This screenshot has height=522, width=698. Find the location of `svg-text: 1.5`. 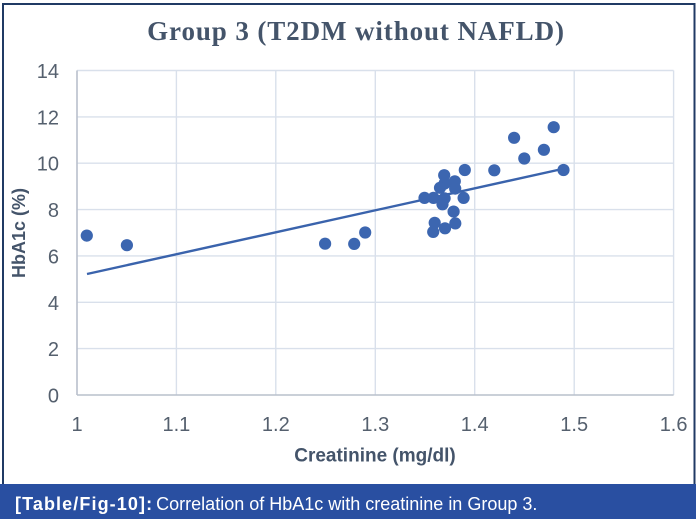

svg-text: 1.5 is located at coordinates (574, 425).